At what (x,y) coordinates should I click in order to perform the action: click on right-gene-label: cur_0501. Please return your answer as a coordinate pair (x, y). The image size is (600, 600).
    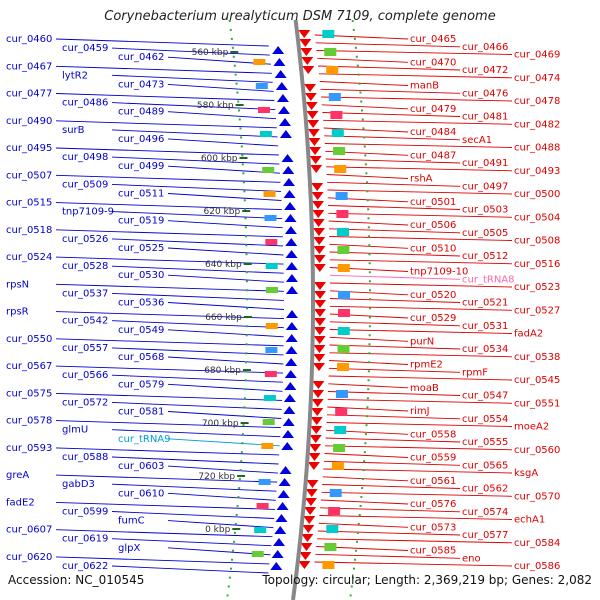
    Looking at the image, I should click on (433, 202).